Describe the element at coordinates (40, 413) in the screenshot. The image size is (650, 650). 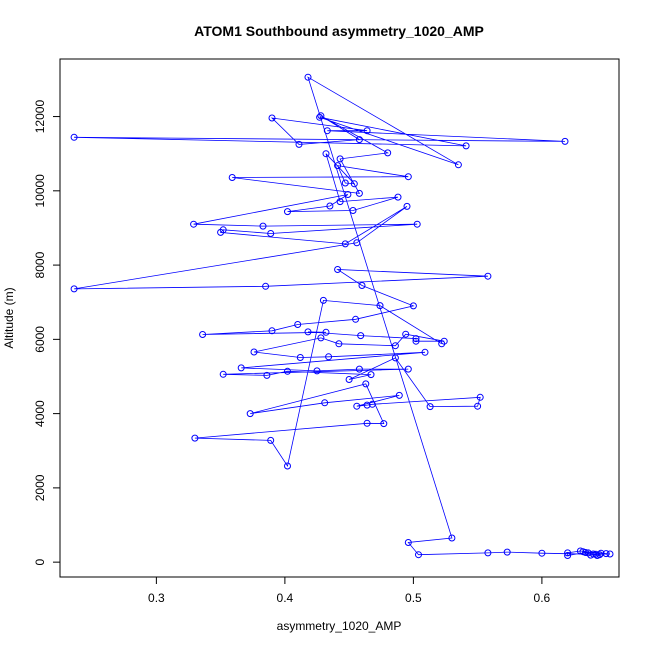
I see `y-tick-label: 4000` at that location.